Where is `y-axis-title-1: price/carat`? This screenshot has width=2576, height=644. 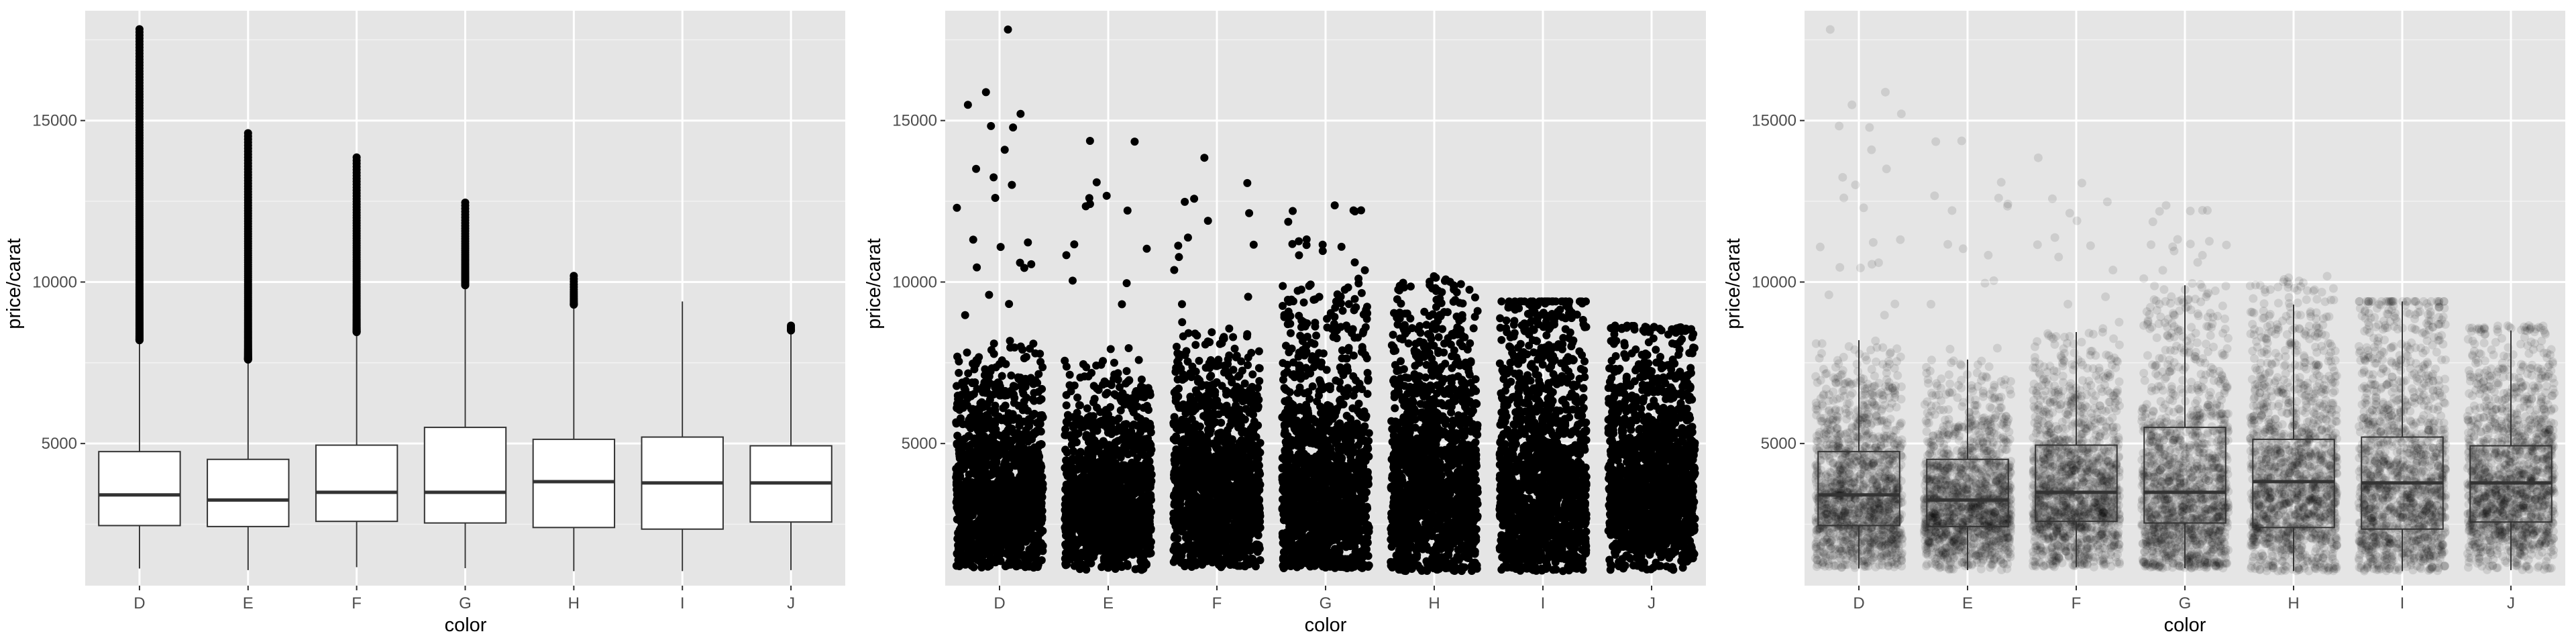 y-axis-title-1: price/carat is located at coordinates (14, 283).